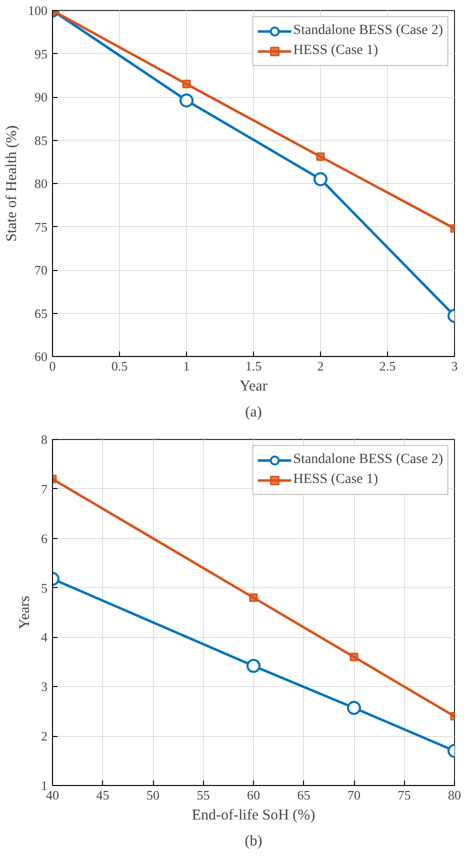  What do you see at coordinates (41, 54) in the screenshot?
I see `y-tick-label: 95` at bounding box center [41, 54].